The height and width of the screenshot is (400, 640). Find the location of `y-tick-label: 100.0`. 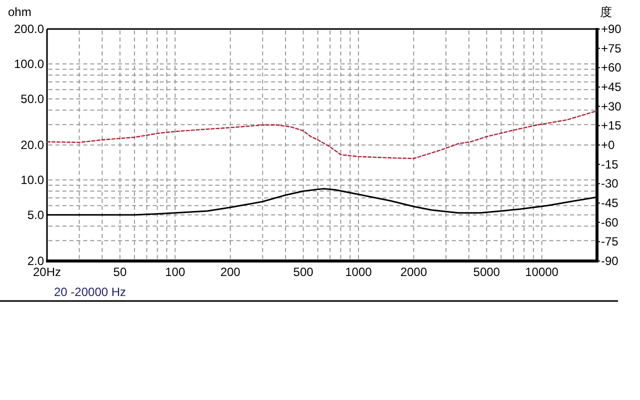

y-tick-label: 100.0 is located at coordinates (29, 63).